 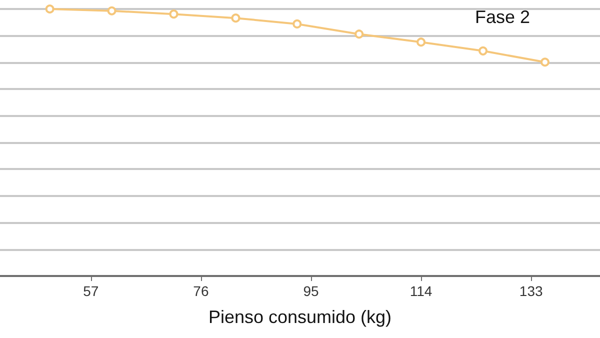 I want to click on x-tick-label: 95, so click(x=311, y=291).